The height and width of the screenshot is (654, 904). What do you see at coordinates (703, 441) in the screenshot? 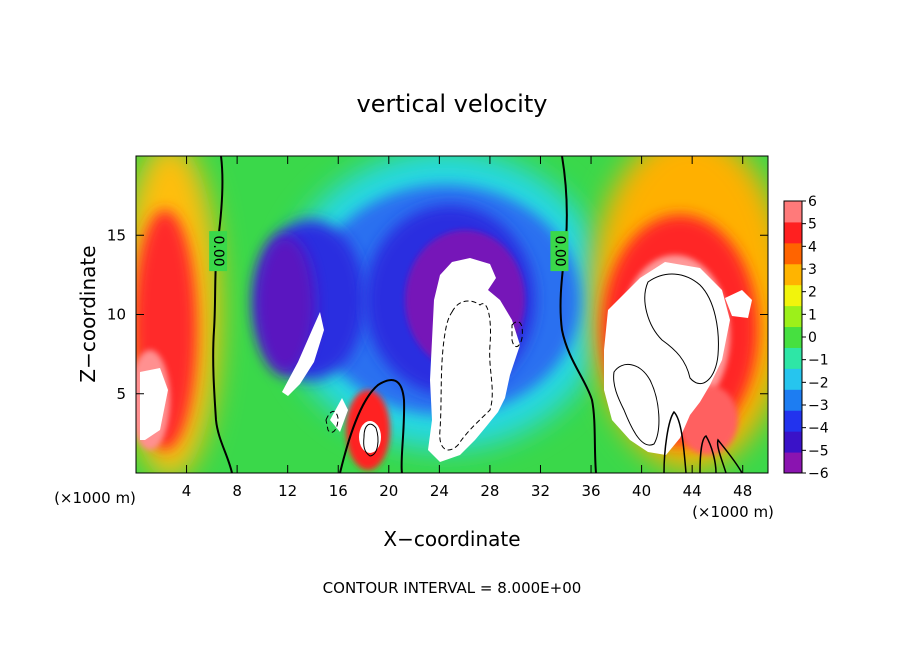
I see `zero-contour-sub` at bounding box center [703, 441].